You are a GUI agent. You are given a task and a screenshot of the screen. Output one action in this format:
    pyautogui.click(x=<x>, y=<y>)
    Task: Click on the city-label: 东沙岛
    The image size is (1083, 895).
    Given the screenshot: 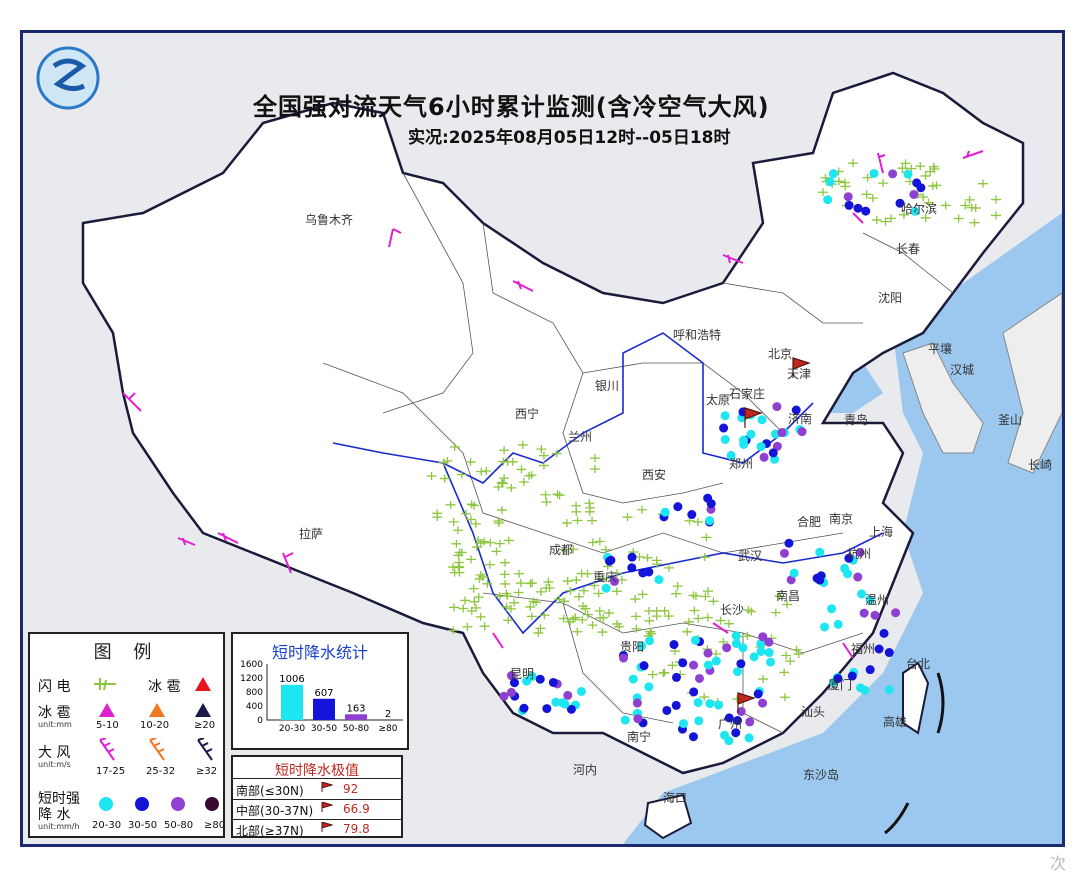 What is the action you would take?
    pyautogui.click(x=821, y=775)
    